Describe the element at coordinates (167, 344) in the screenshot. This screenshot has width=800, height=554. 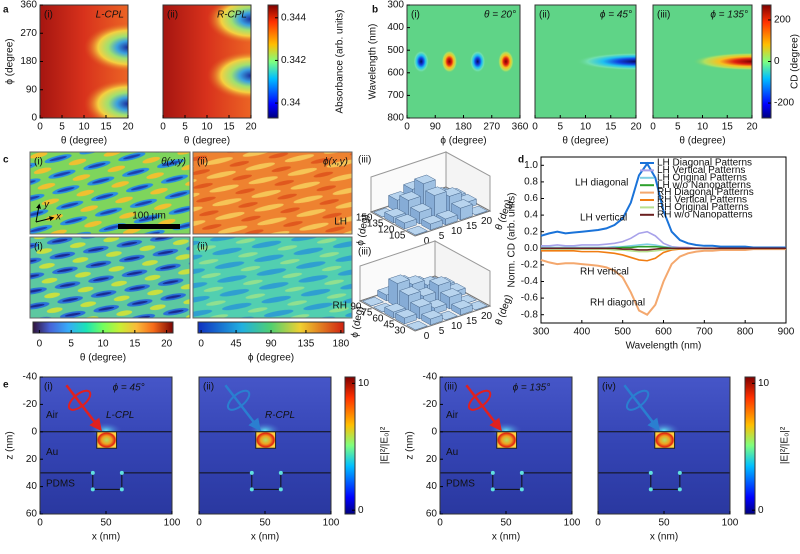
I see `colorbar-tick-label: 20` at that location.